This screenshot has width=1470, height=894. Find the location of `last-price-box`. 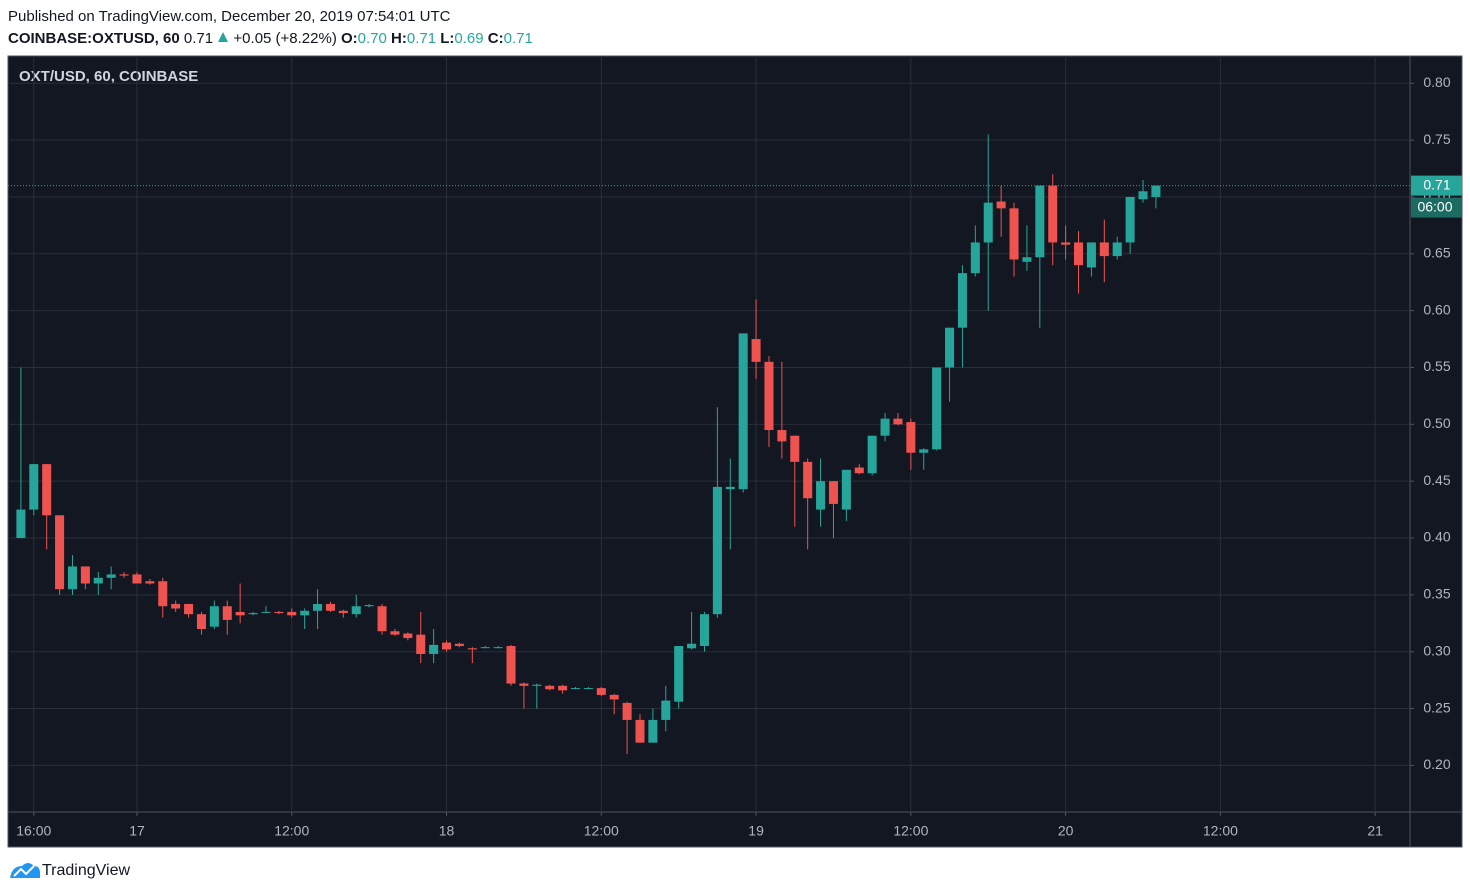

last-price-box is located at coordinates (1436, 185).